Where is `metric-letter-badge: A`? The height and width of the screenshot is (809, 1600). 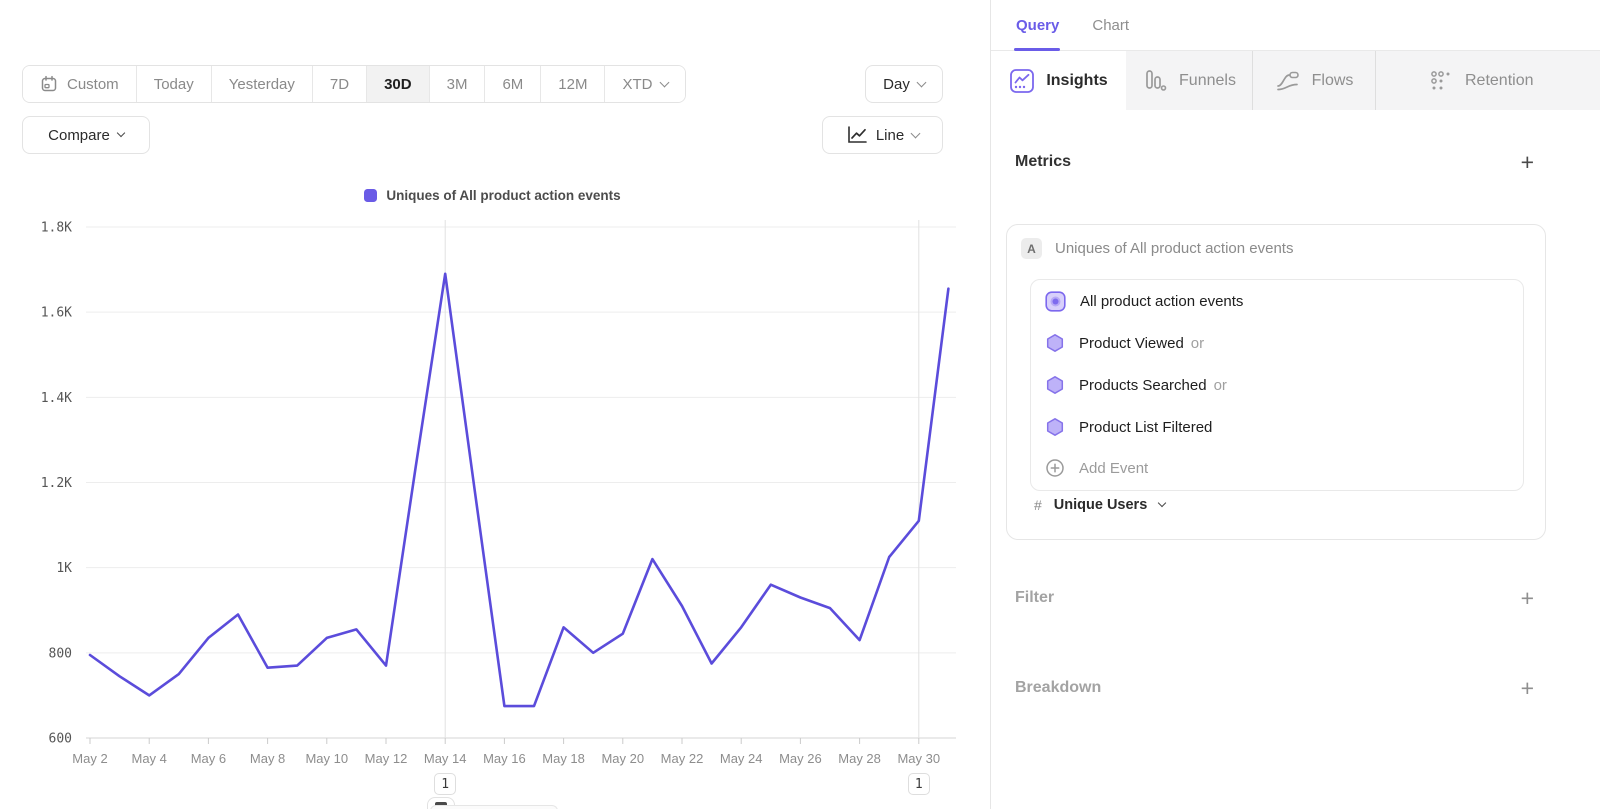 metric-letter-badge: A is located at coordinates (1031, 248).